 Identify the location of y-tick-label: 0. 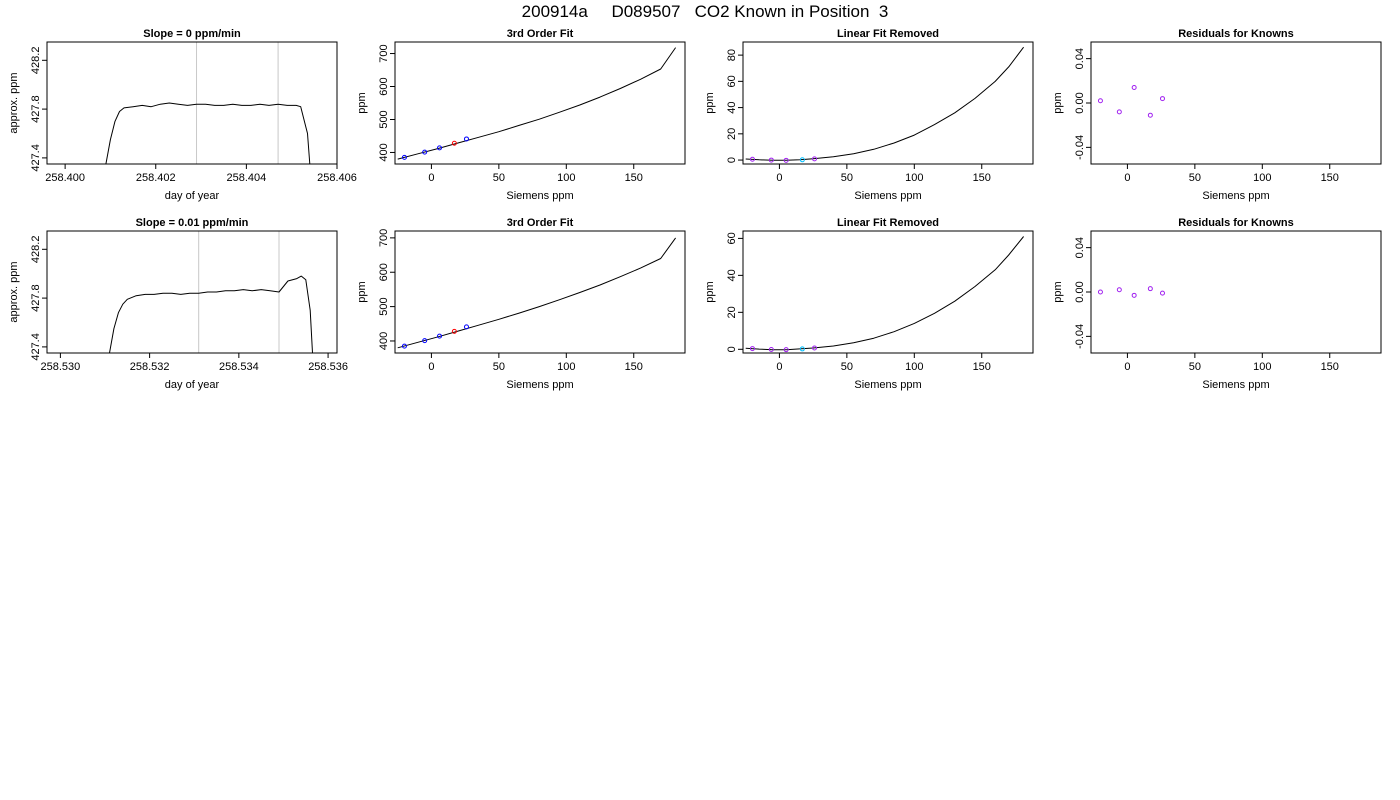
(732, 349).